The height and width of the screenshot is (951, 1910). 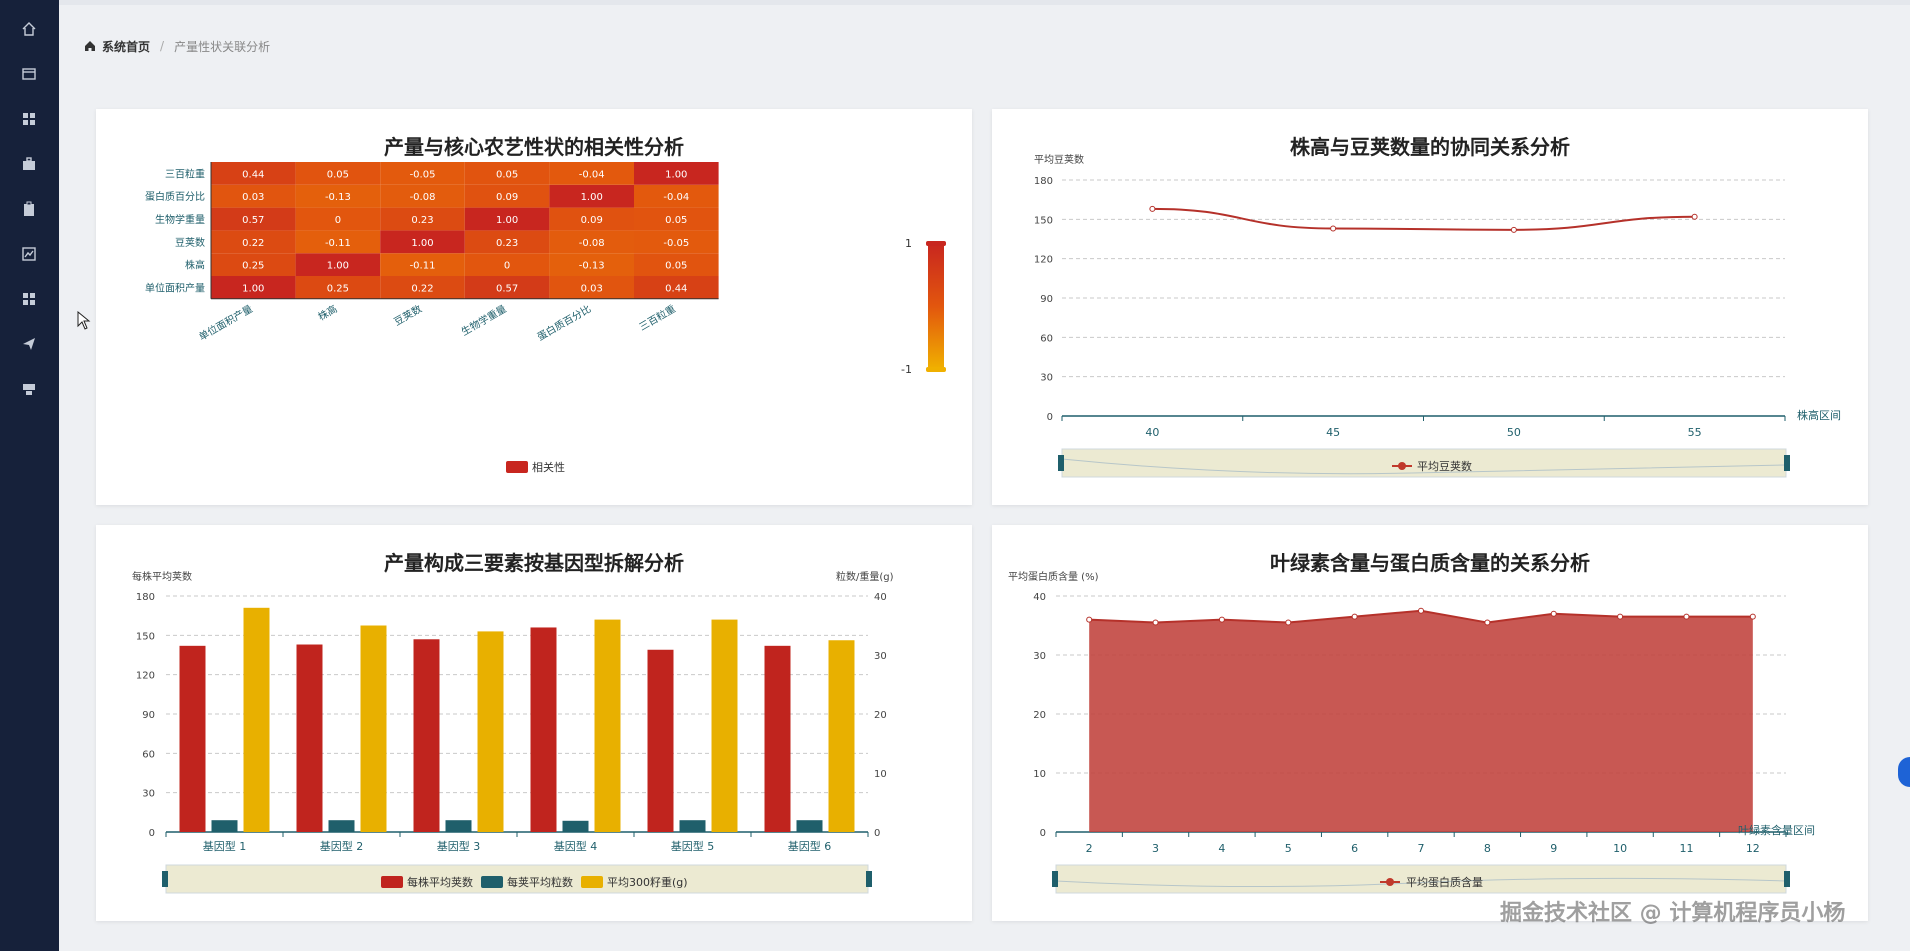 I want to click on area-x-tick: 3, so click(x=1155, y=848).